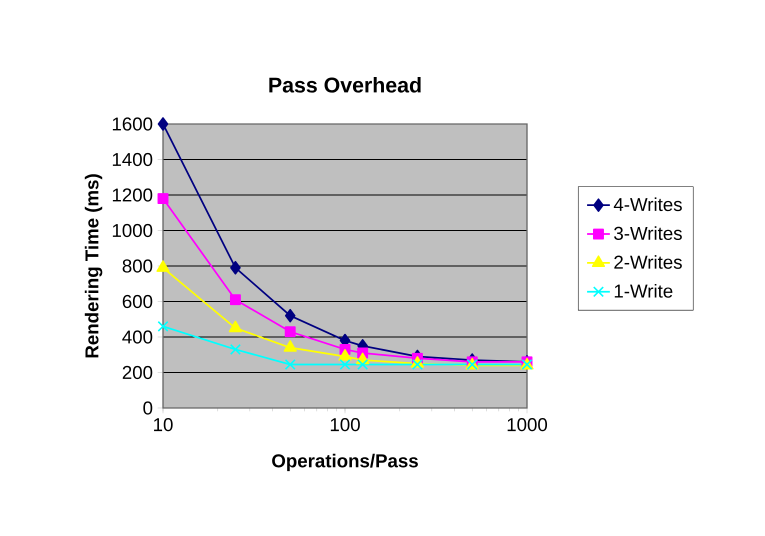  Describe the element at coordinates (648, 204) in the screenshot. I see `legend-label: 4-Writes` at that location.